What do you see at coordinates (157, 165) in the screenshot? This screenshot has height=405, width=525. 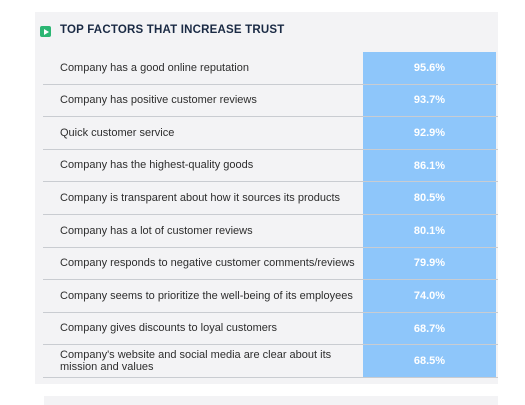 I see `factor-label: Company has the highest-quality goods` at bounding box center [157, 165].